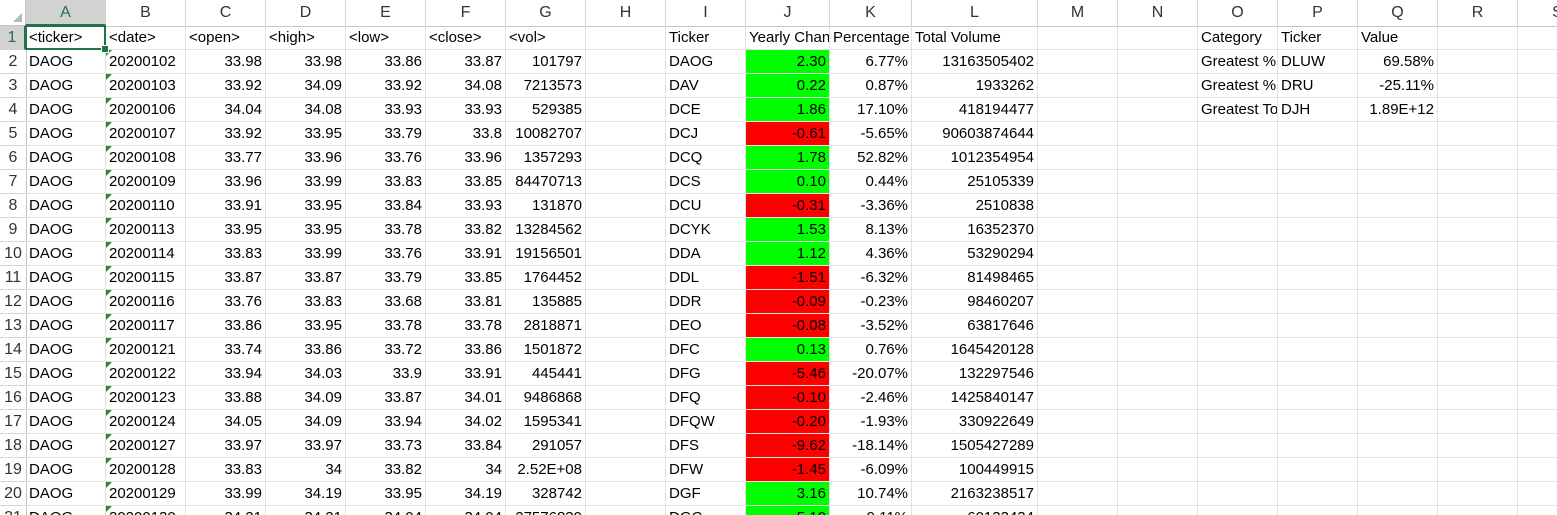  What do you see at coordinates (146, 494) in the screenshot?
I see `cell-b20: 20200129` at bounding box center [146, 494].